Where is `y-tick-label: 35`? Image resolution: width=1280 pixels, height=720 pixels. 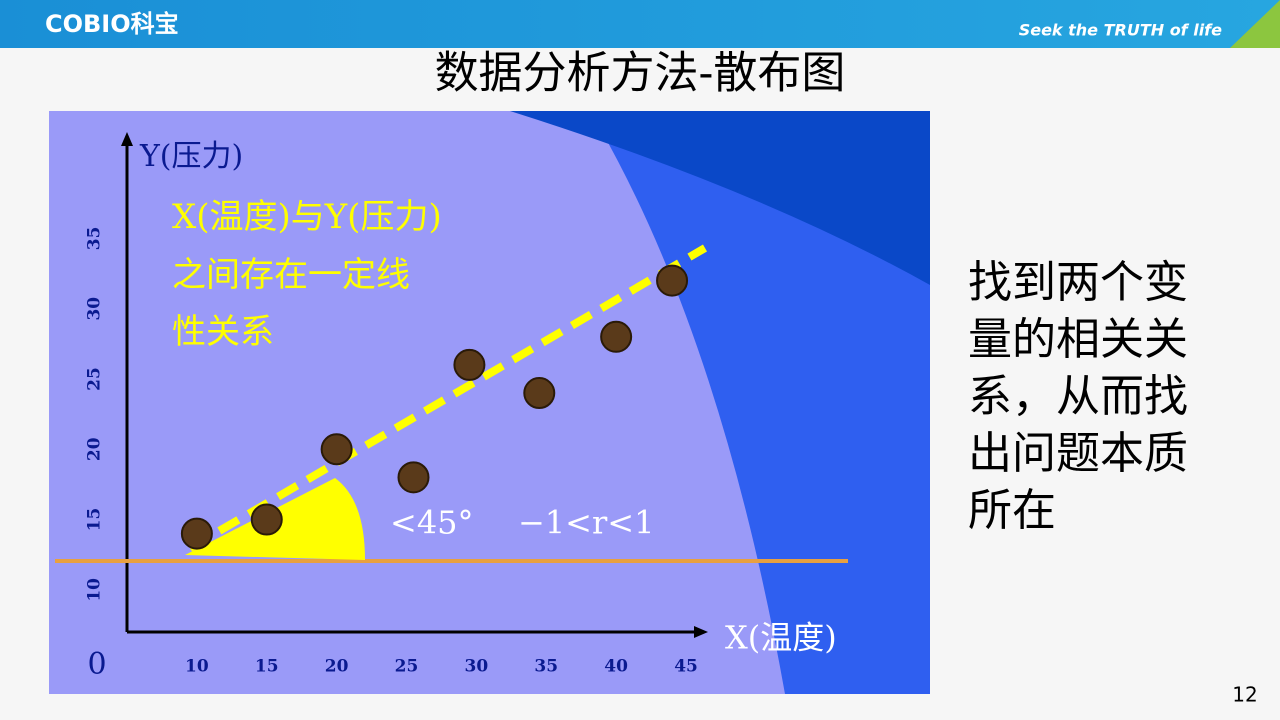
y-tick-label: 35 is located at coordinates (95, 239).